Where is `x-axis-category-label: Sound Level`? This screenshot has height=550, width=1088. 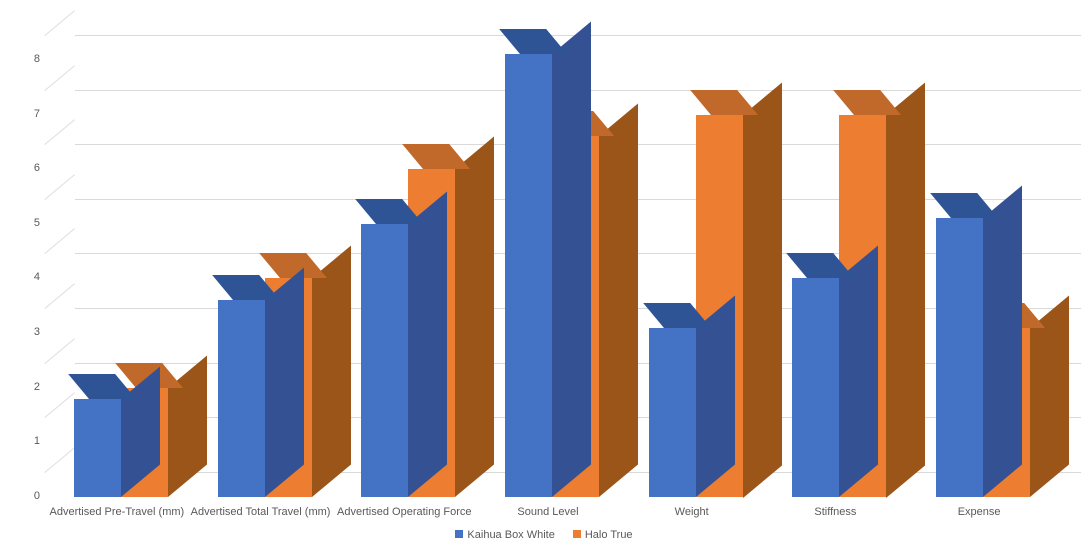
x-axis-category-label: Sound Level is located at coordinates (548, 512).